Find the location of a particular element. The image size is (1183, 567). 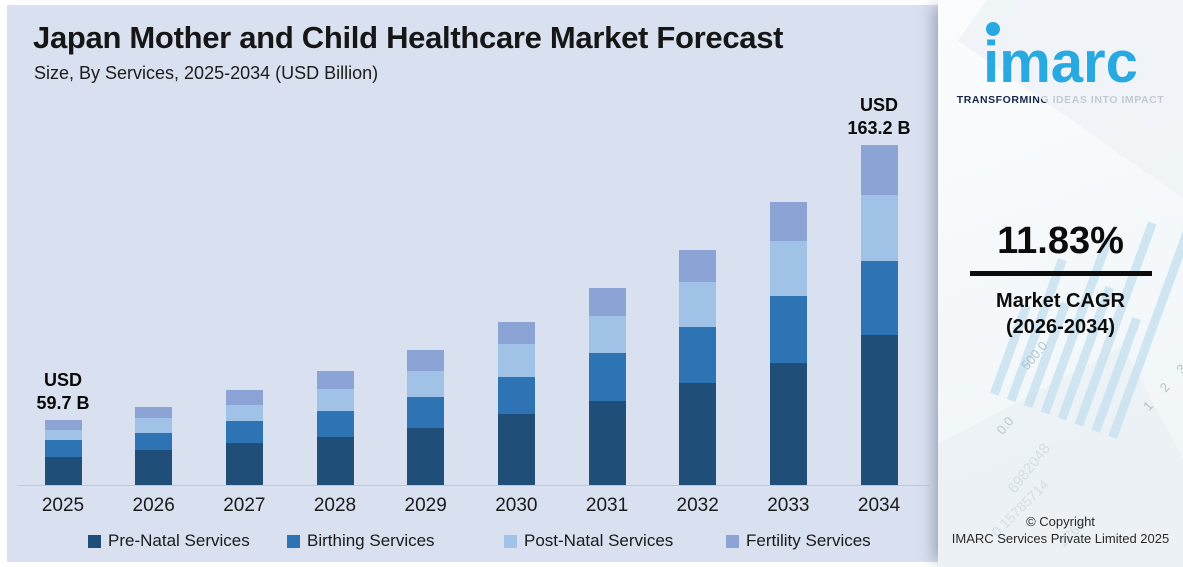

copyright-line1: © Copyright is located at coordinates (1060, 521).